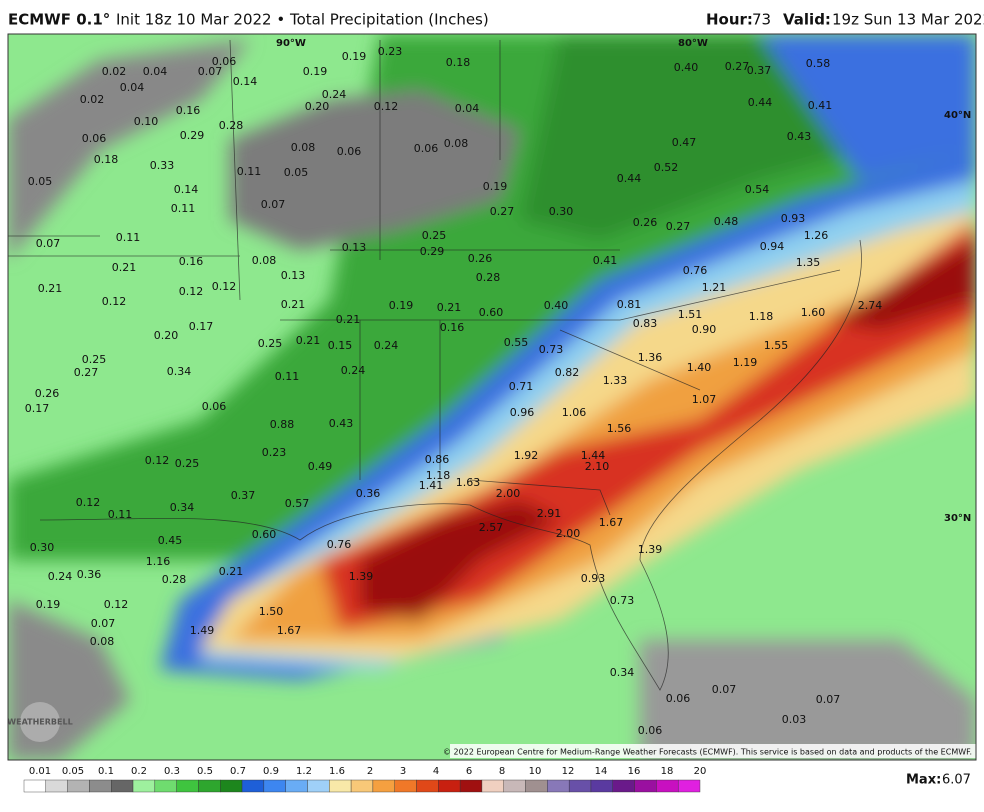  Describe the element at coordinates (249, 171) in the screenshot. I see `precip-value: 0.11` at that location.